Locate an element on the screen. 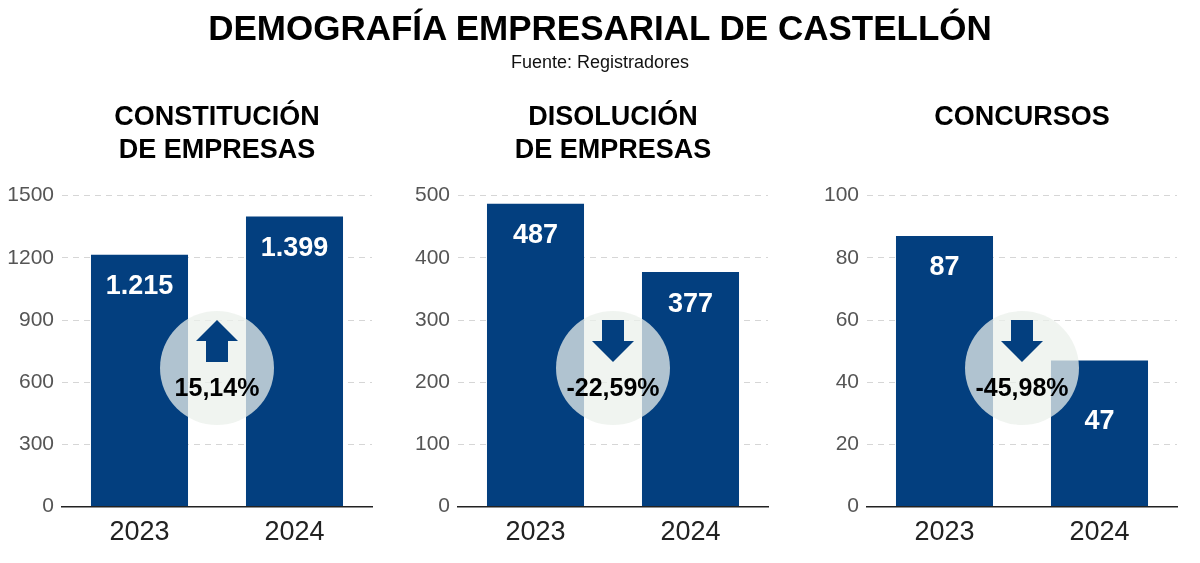  chart-title: DISOLUCIÓN DE EMPRESAS is located at coordinates (613, 133).